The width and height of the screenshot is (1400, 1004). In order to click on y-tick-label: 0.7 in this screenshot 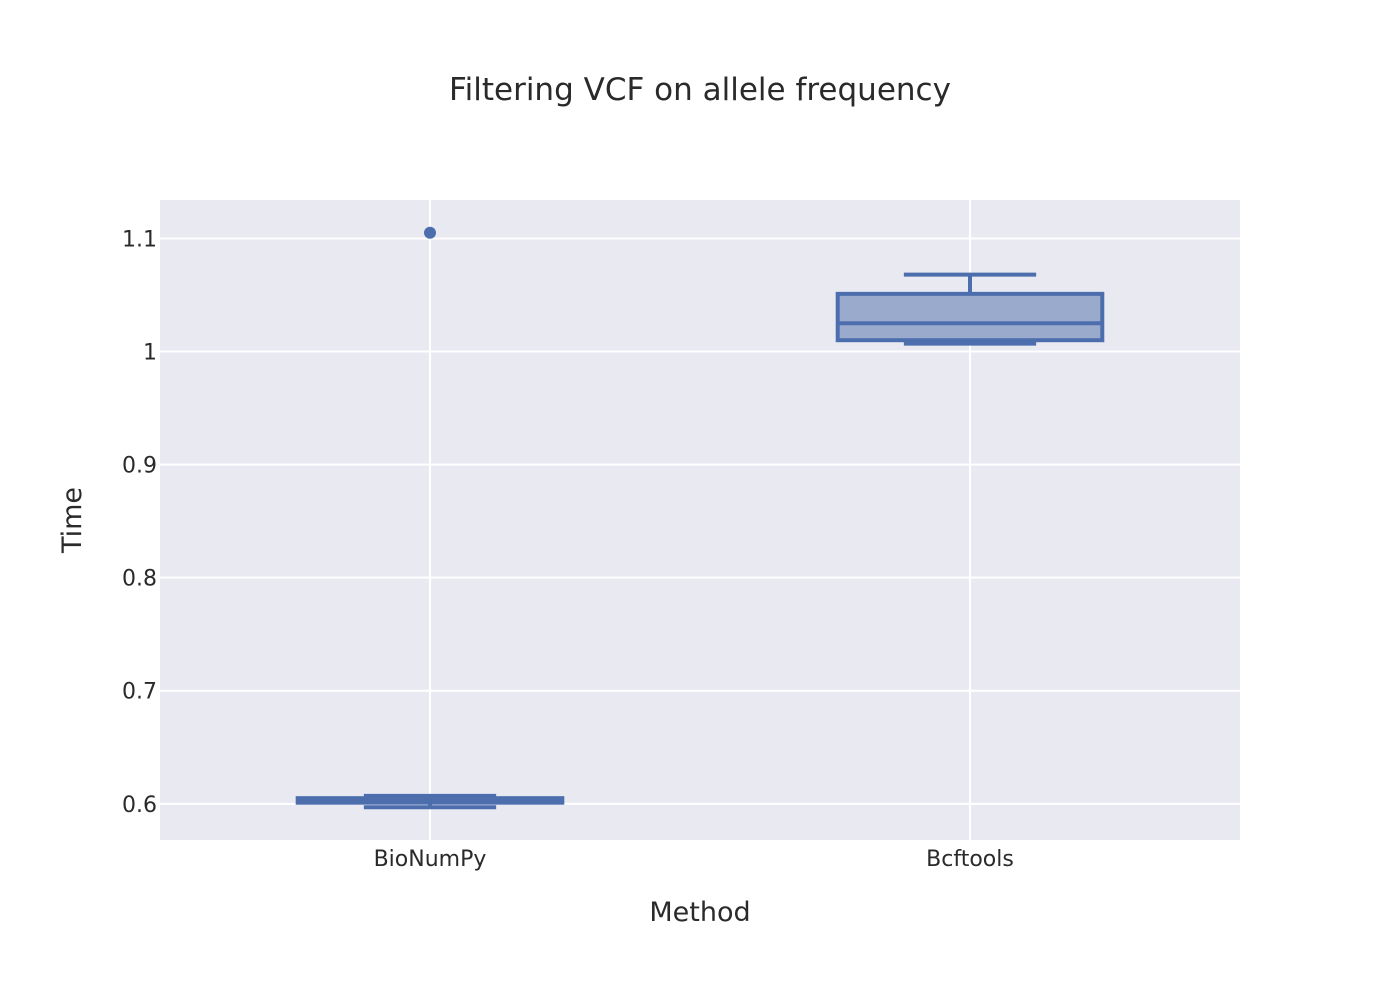, I will do `click(139, 692)`.